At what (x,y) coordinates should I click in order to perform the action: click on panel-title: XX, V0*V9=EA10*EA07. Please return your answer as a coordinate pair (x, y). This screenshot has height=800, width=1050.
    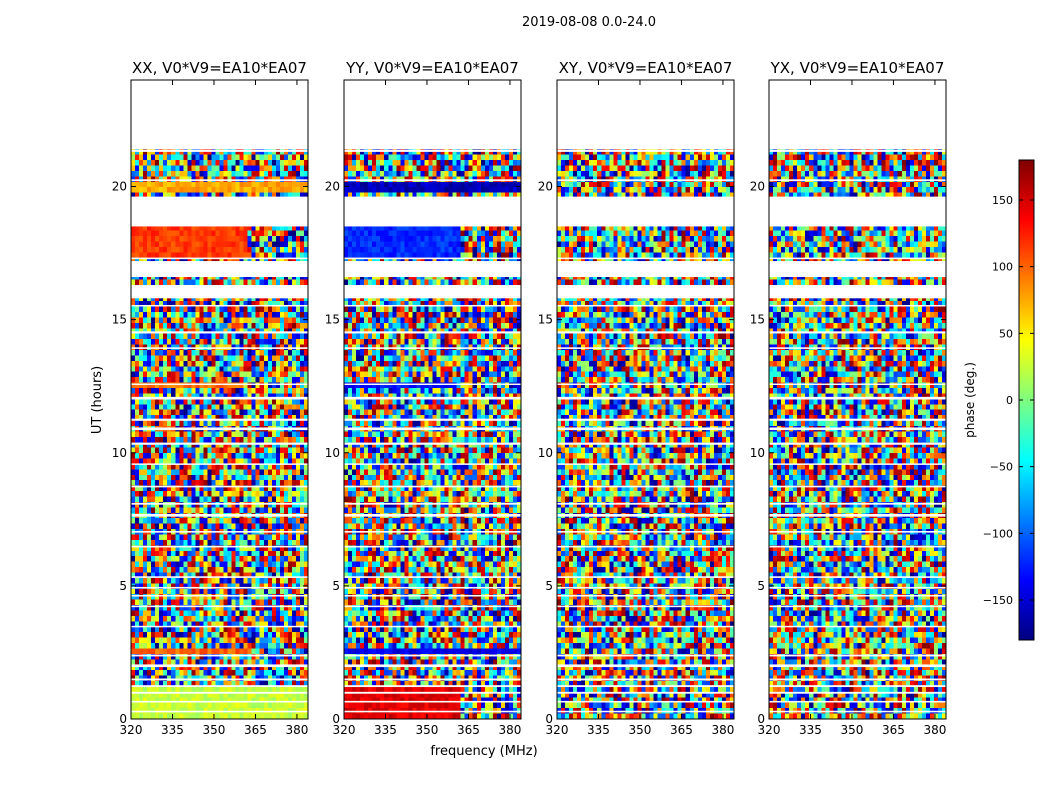
    Looking at the image, I should click on (219, 68).